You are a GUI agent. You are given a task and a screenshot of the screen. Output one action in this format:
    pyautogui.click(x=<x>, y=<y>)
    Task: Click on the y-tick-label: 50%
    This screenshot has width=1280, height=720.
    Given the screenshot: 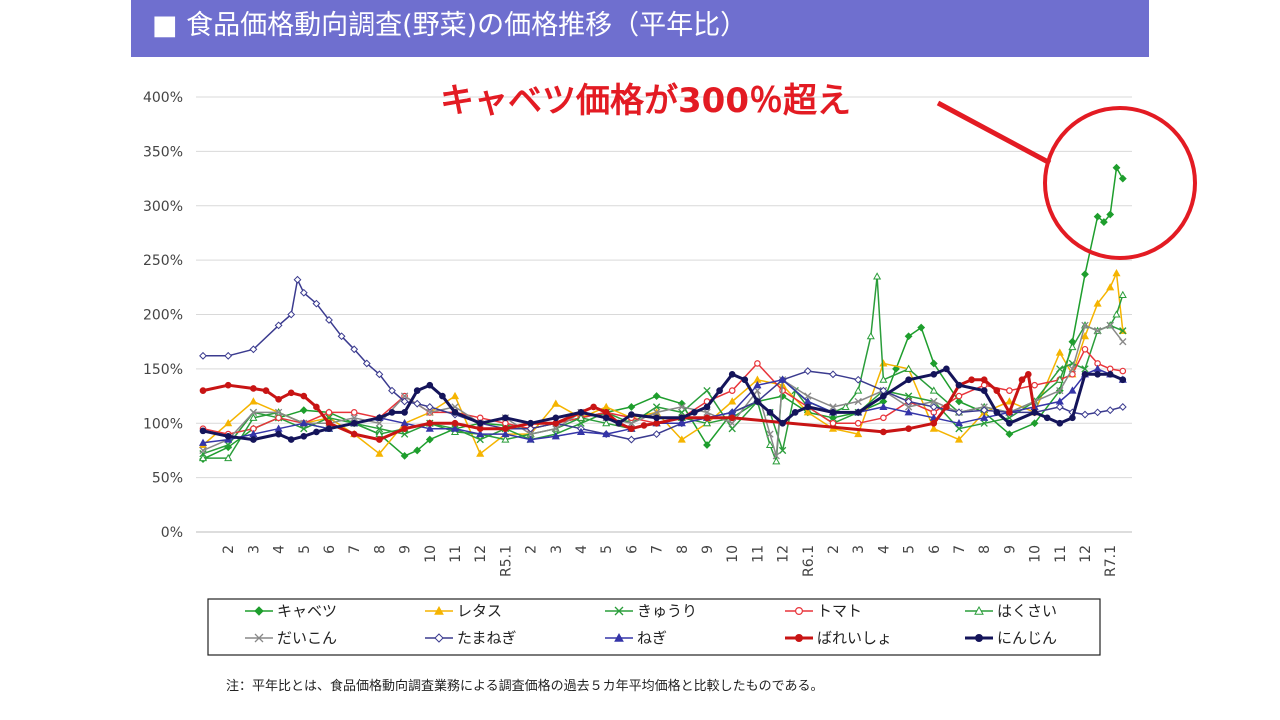 What is the action you would take?
    pyautogui.click(x=167, y=479)
    